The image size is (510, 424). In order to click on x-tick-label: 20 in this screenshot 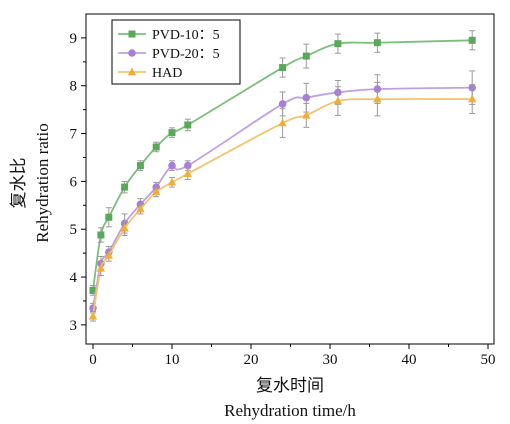, I will do `click(251, 360)`.